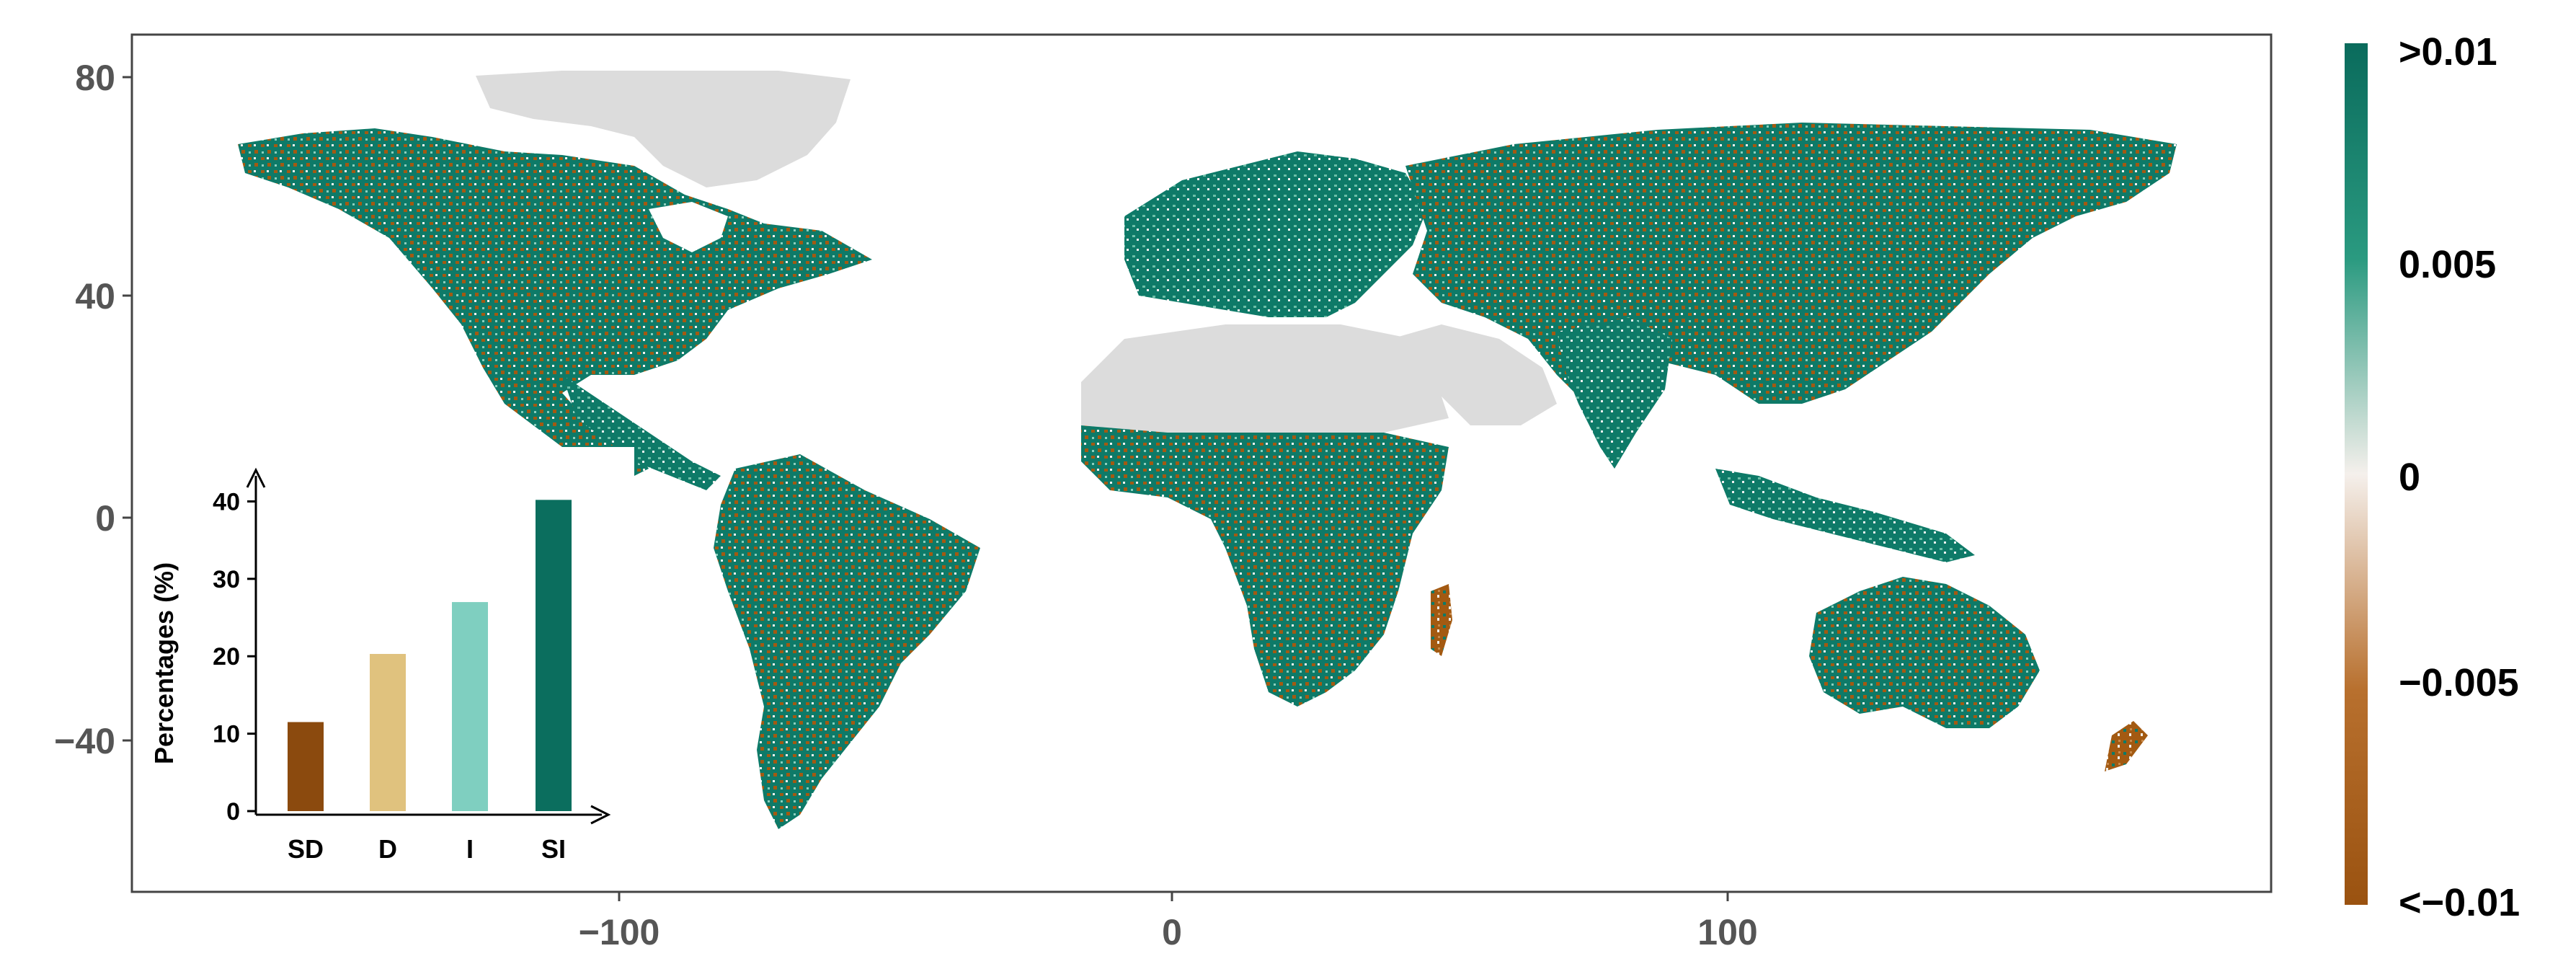 The image size is (2576, 969). Describe the element at coordinates (226, 579) in the screenshot. I see `inset-y-tick-label: 30` at that location.